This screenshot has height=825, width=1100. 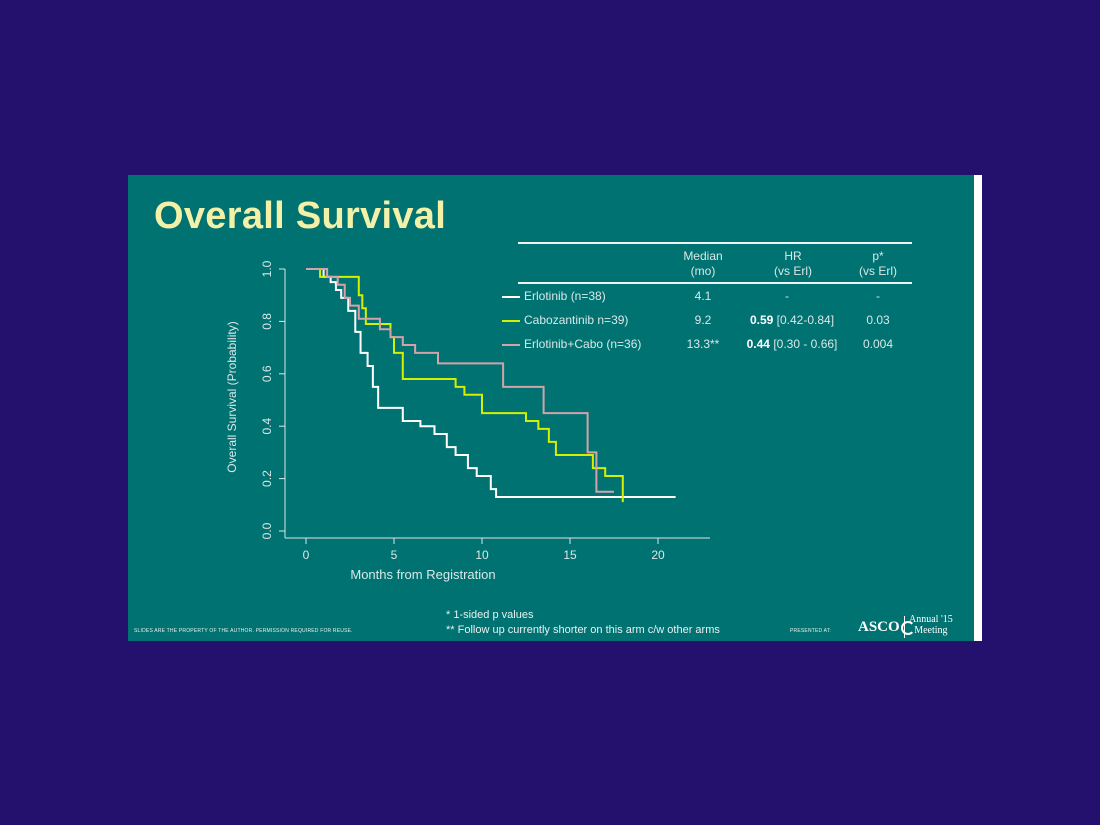 What do you see at coordinates (703, 263) in the screenshot?
I see `header-median: Median (mo)` at bounding box center [703, 263].